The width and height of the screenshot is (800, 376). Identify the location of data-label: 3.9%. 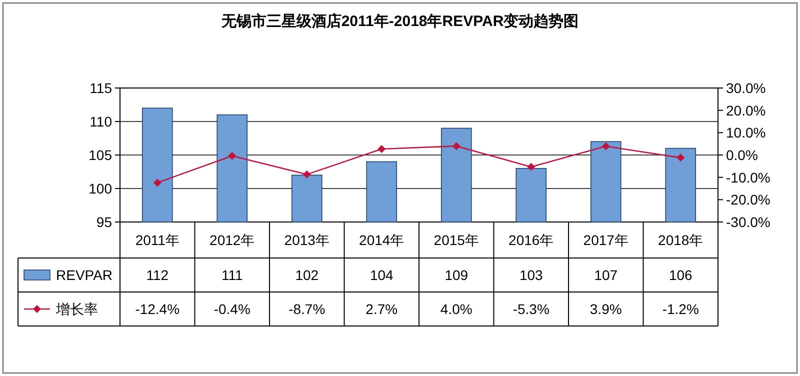
(606, 309).